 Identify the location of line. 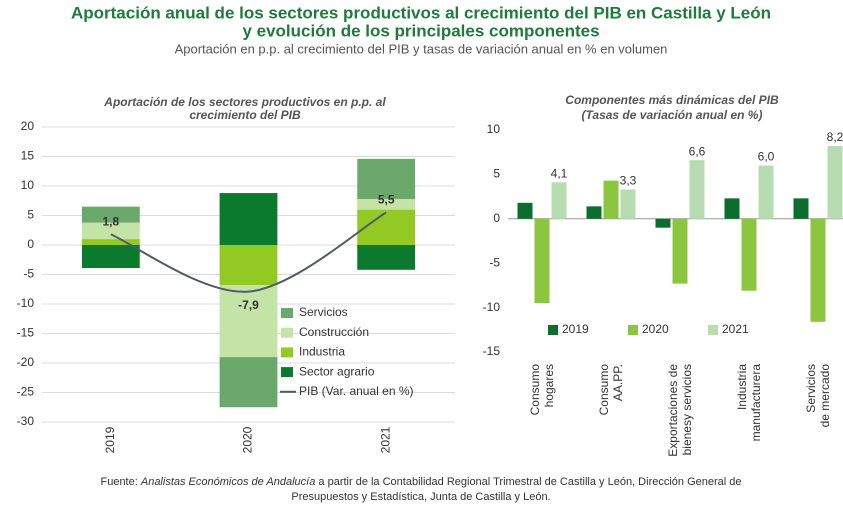
(248, 252).